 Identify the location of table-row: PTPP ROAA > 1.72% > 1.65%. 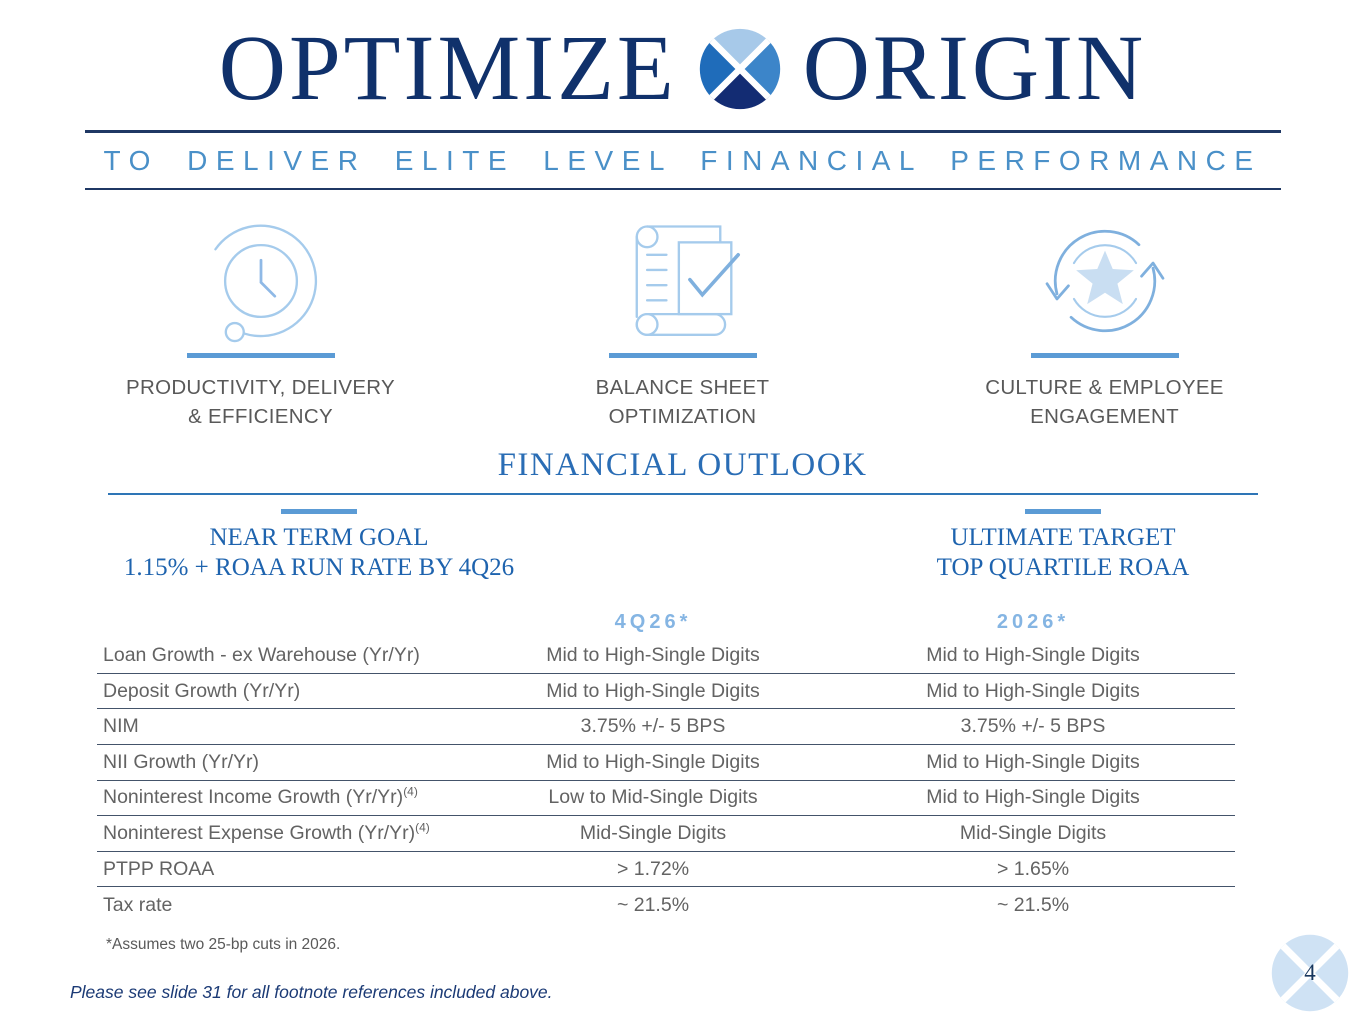
(666, 870).